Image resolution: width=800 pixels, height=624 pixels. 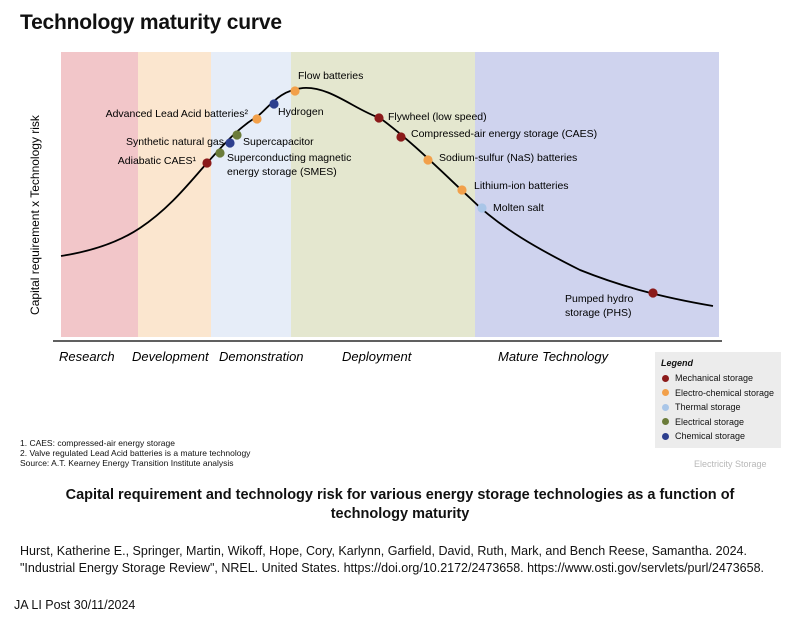 I want to click on tech-8-marker, so click(x=401, y=137).